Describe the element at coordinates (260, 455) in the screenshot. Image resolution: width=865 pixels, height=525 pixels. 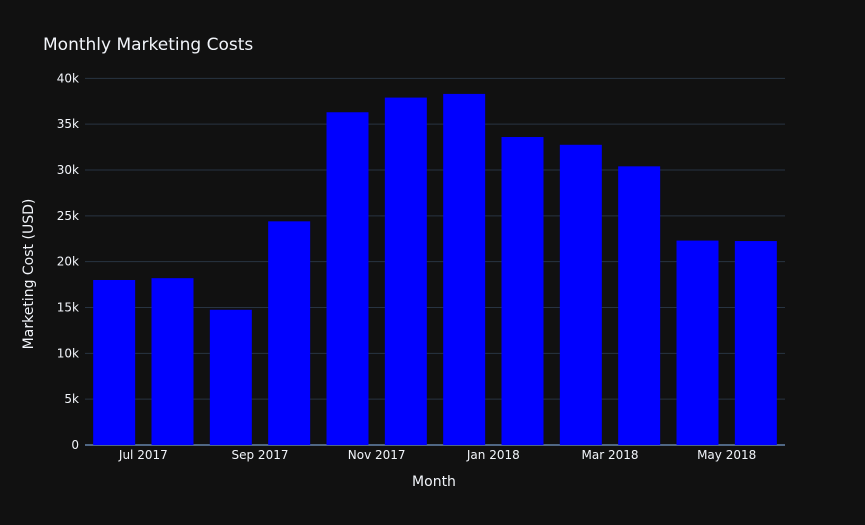
I see `x-tick-label: Sep 2017` at that location.